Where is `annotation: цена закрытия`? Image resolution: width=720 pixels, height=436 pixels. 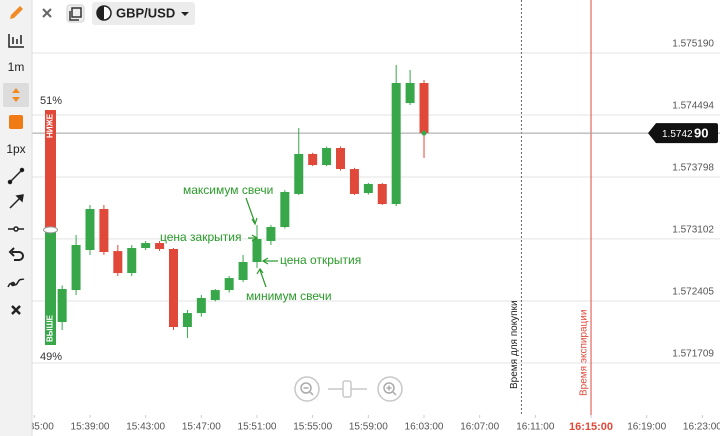
annotation: цена закрытия is located at coordinates (200, 237).